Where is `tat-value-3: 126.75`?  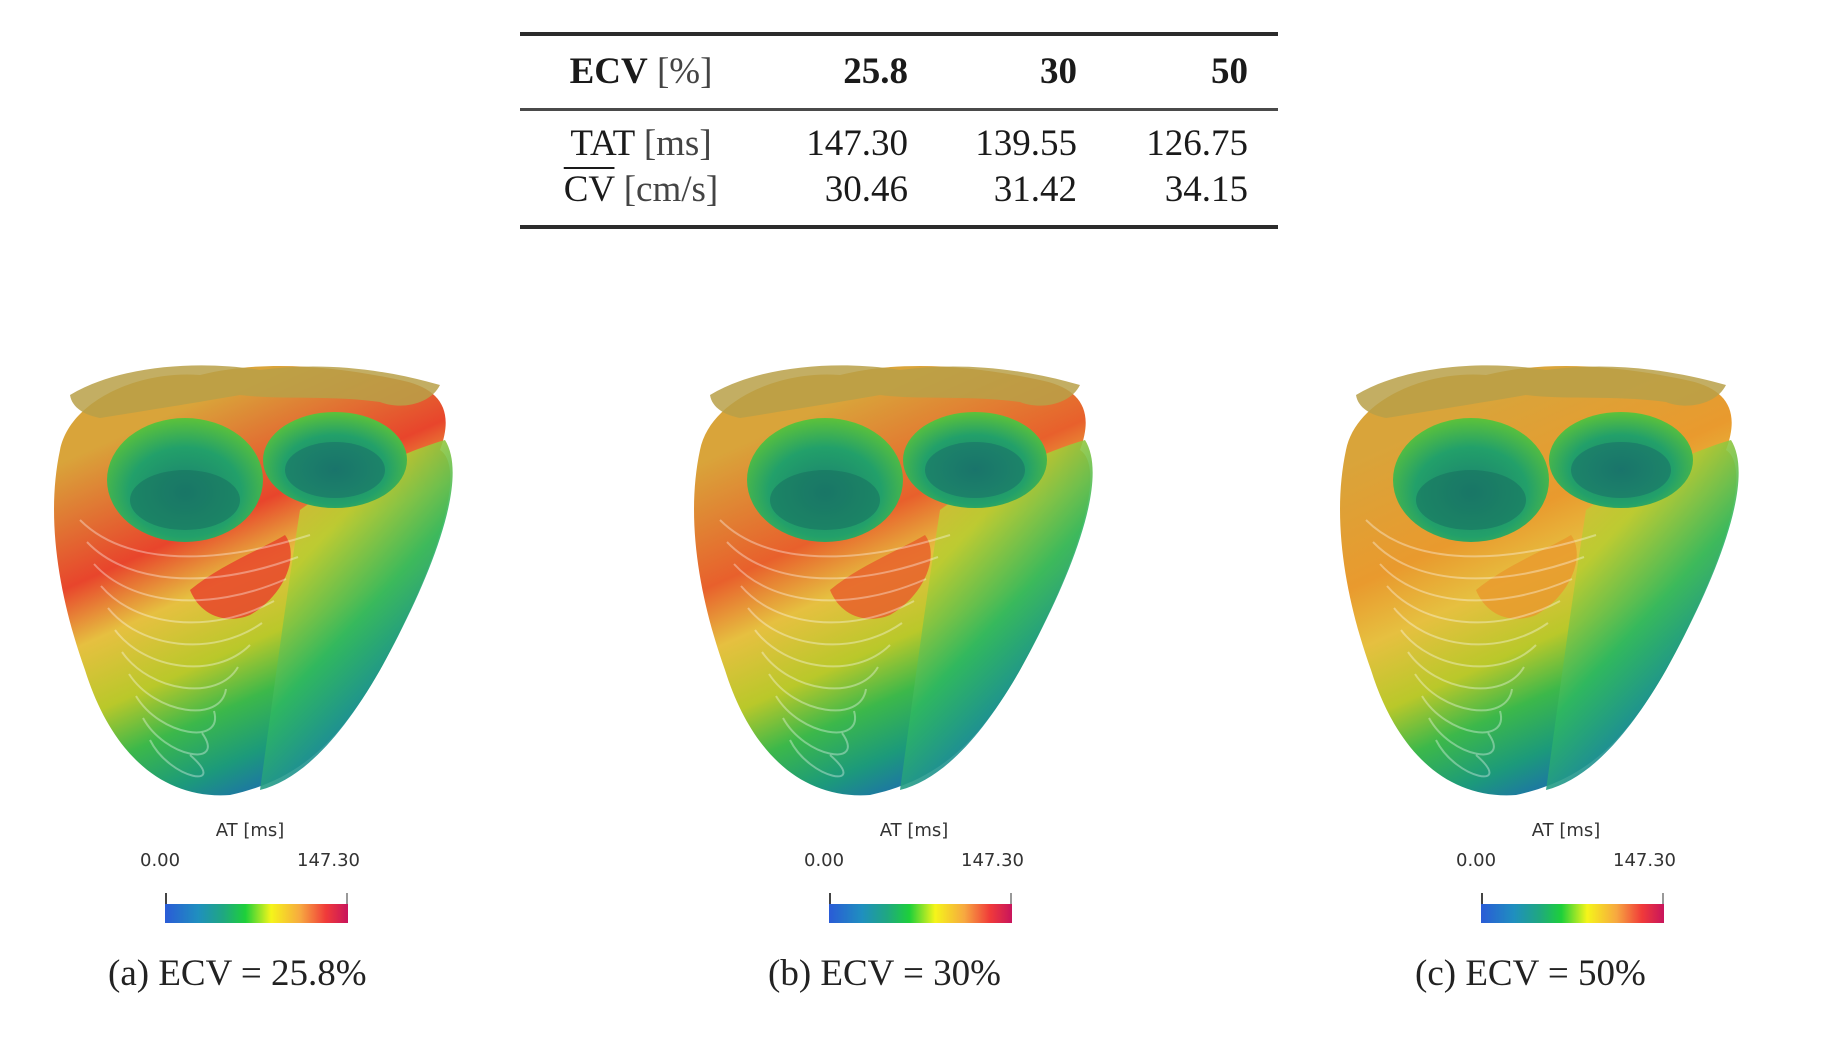 tat-value-3: 126.75 is located at coordinates (1197, 143).